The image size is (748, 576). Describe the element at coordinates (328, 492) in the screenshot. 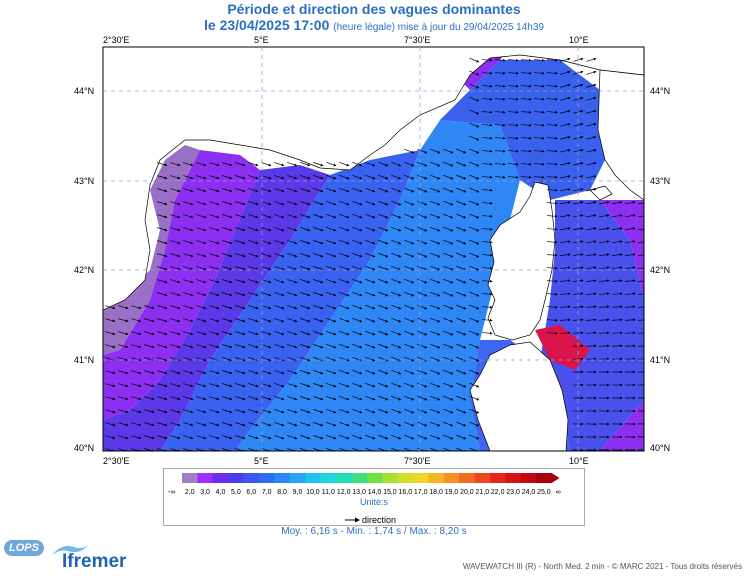

I see `legend-value-label: 11,0` at that location.